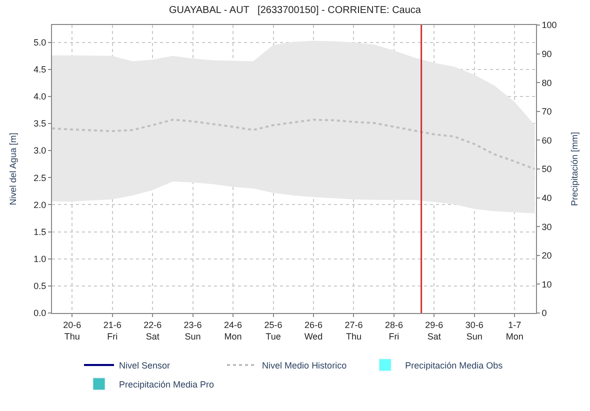  I want to click on y-tick-label: 1.0, so click(40, 259).